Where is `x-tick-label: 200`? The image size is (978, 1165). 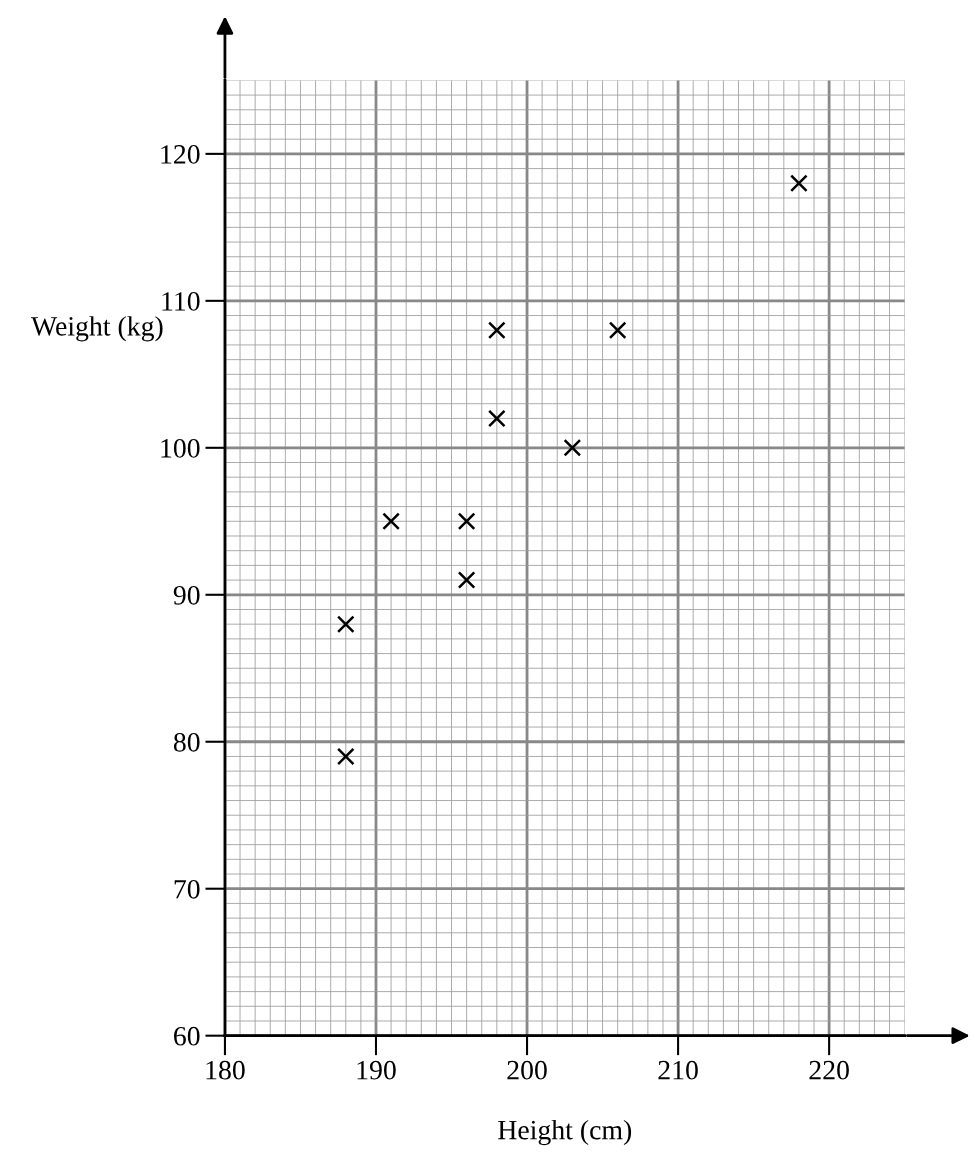 x-tick-label: 200 is located at coordinates (527, 1070).